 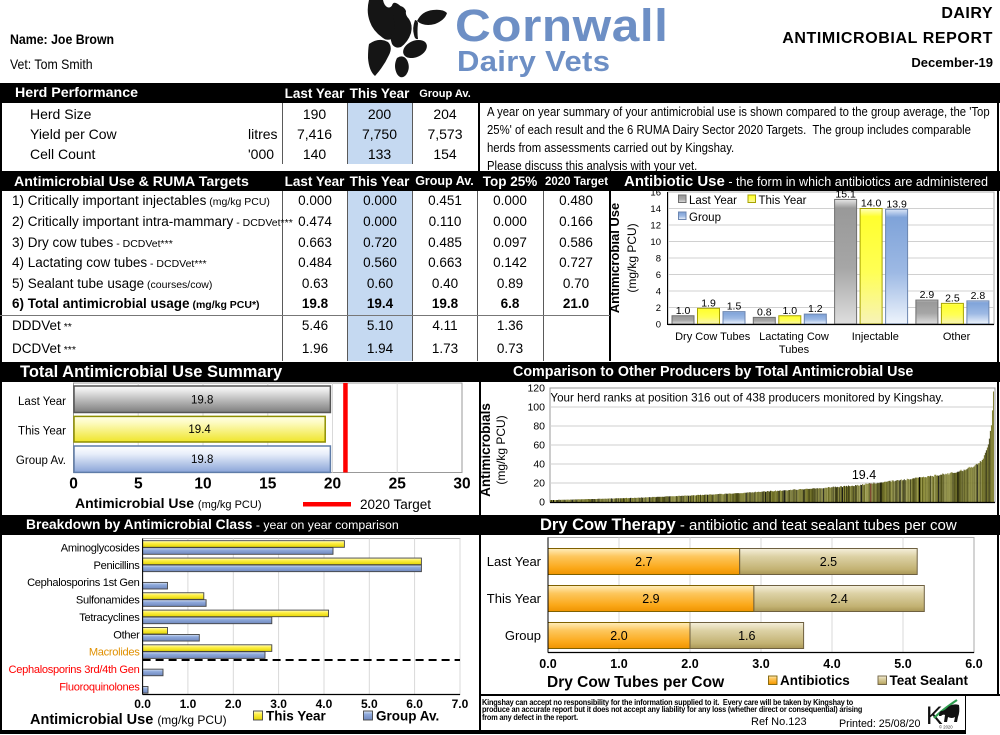 I want to click on svg-text: 2.7, so click(x=643, y=562).